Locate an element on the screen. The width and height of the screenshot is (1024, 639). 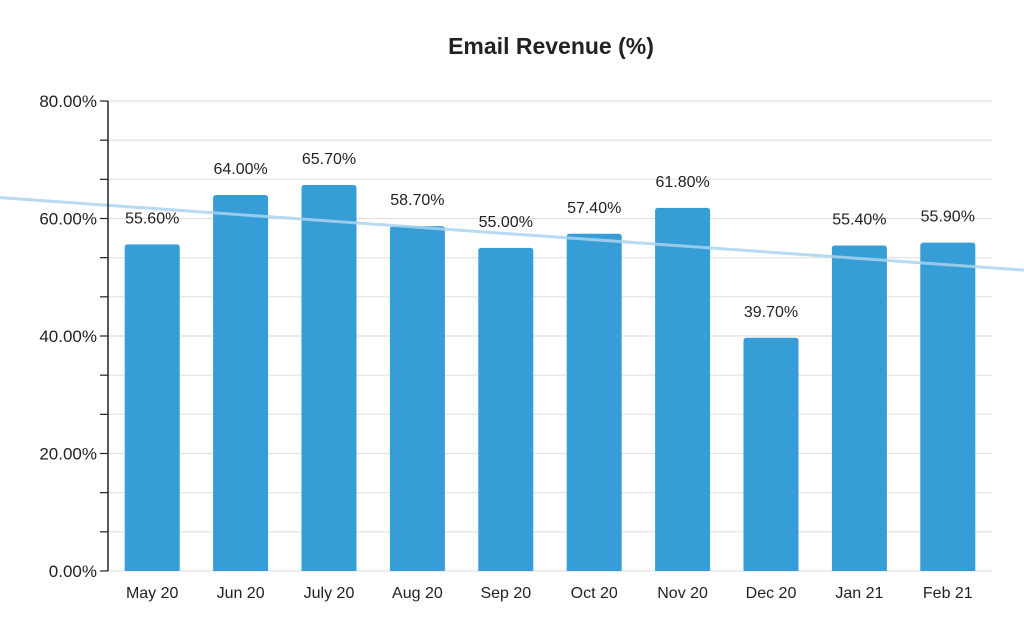
trendline-group is located at coordinates (512, 234).